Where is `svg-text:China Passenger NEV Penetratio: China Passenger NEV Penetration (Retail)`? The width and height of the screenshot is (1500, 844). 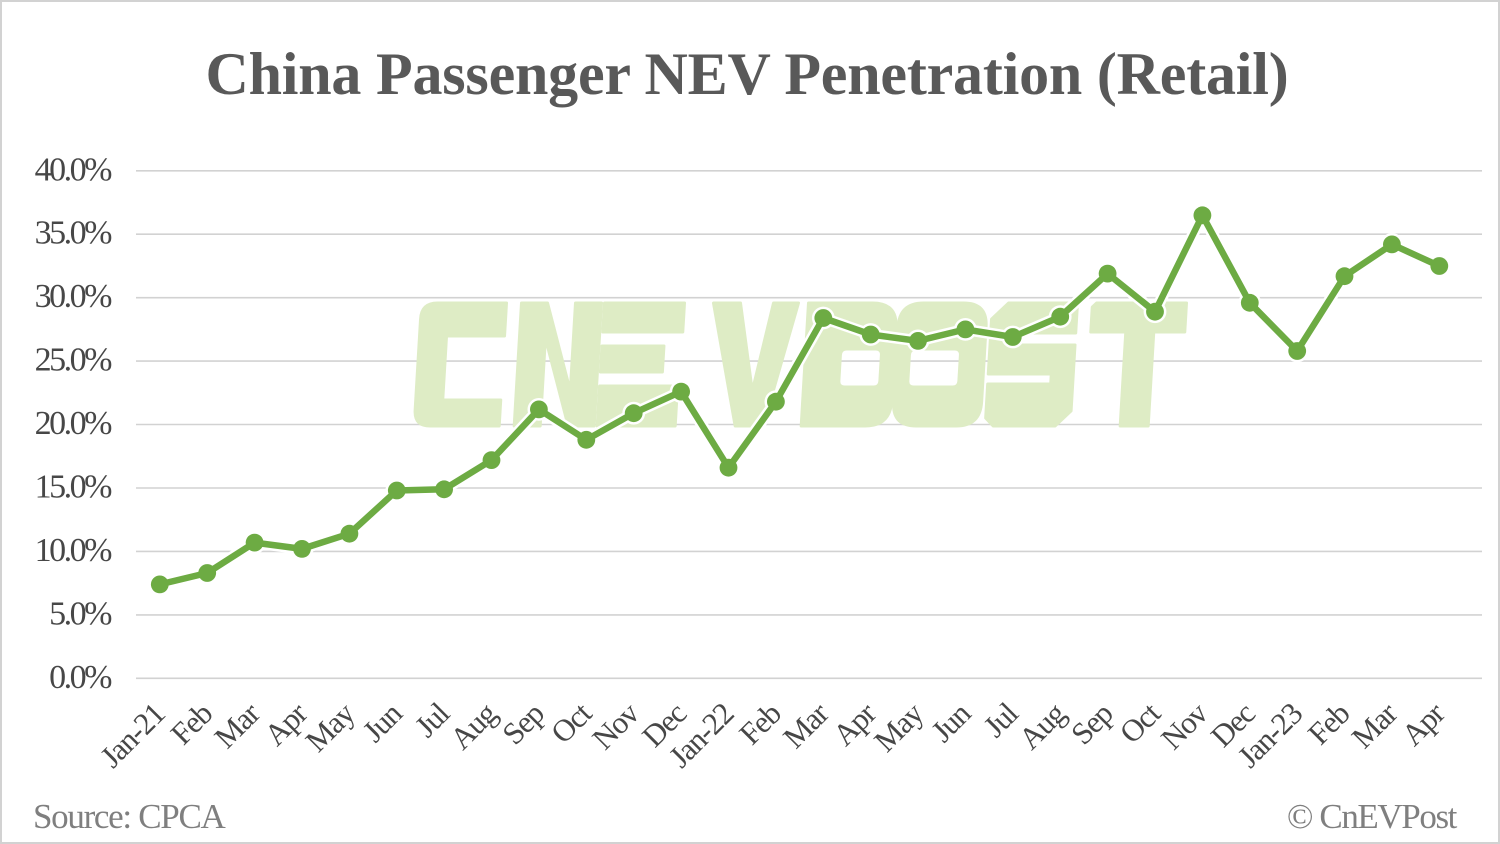
svg-text:China Passenger NEV Penetratio: China Passenger NEV Penetration (Retail) is located at coordinates (746, 74).